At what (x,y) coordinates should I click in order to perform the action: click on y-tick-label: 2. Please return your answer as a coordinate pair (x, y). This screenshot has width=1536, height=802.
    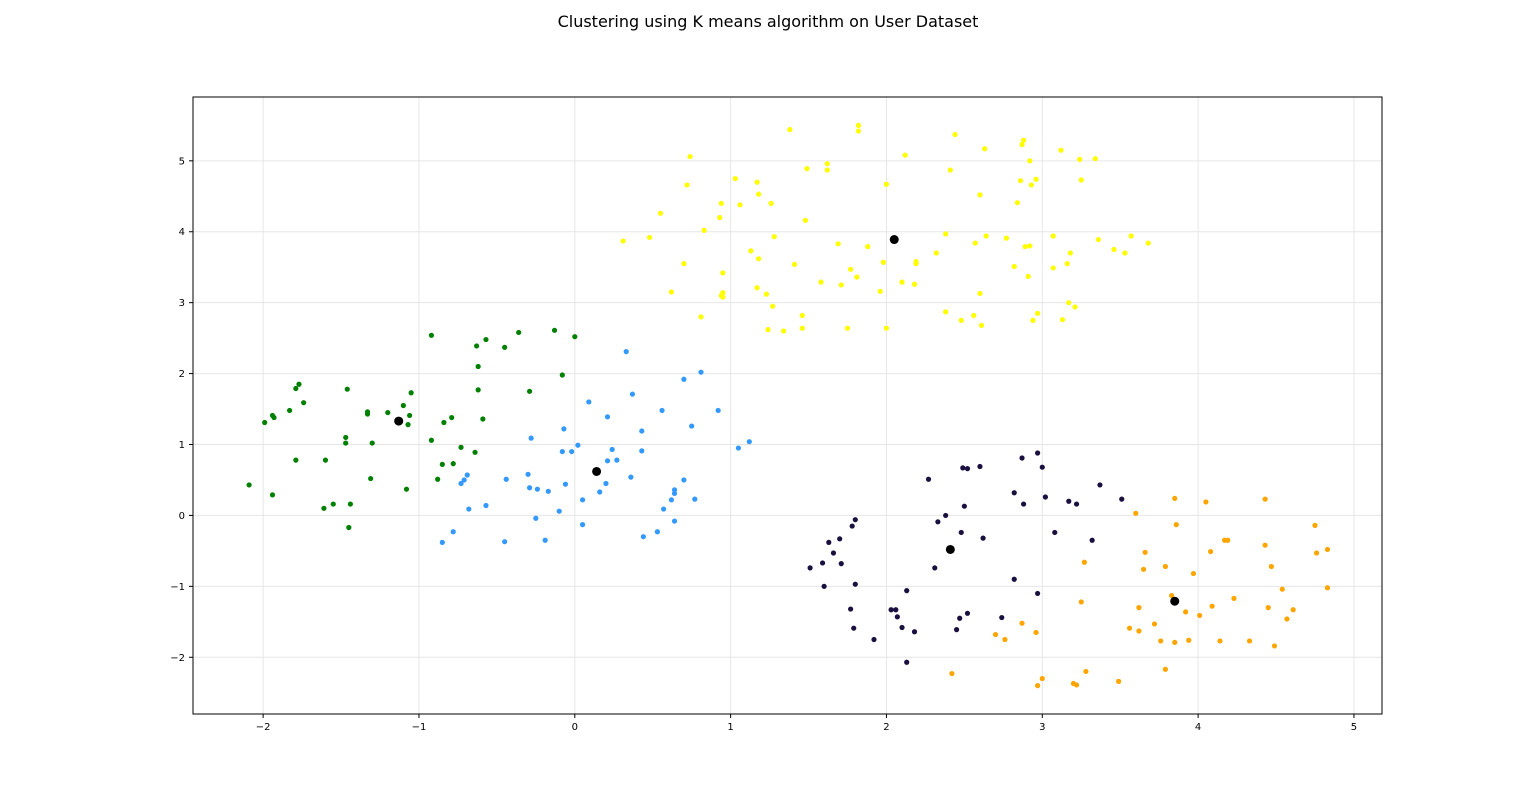
    Looking at the image, I should click on (182, 374).